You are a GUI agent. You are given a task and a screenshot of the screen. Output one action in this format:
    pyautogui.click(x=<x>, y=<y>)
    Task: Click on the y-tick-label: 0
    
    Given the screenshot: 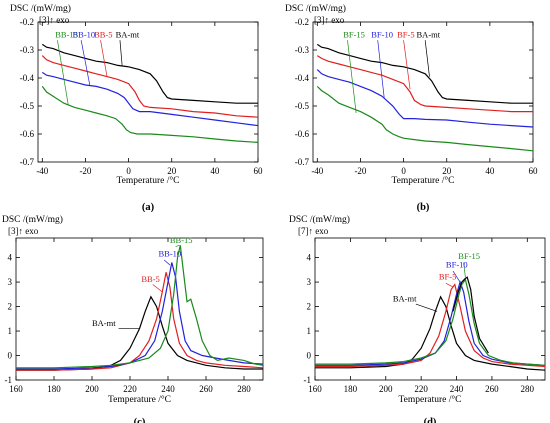 What is the action you would take?
    pyautogui.click(x=10, y=356)
    